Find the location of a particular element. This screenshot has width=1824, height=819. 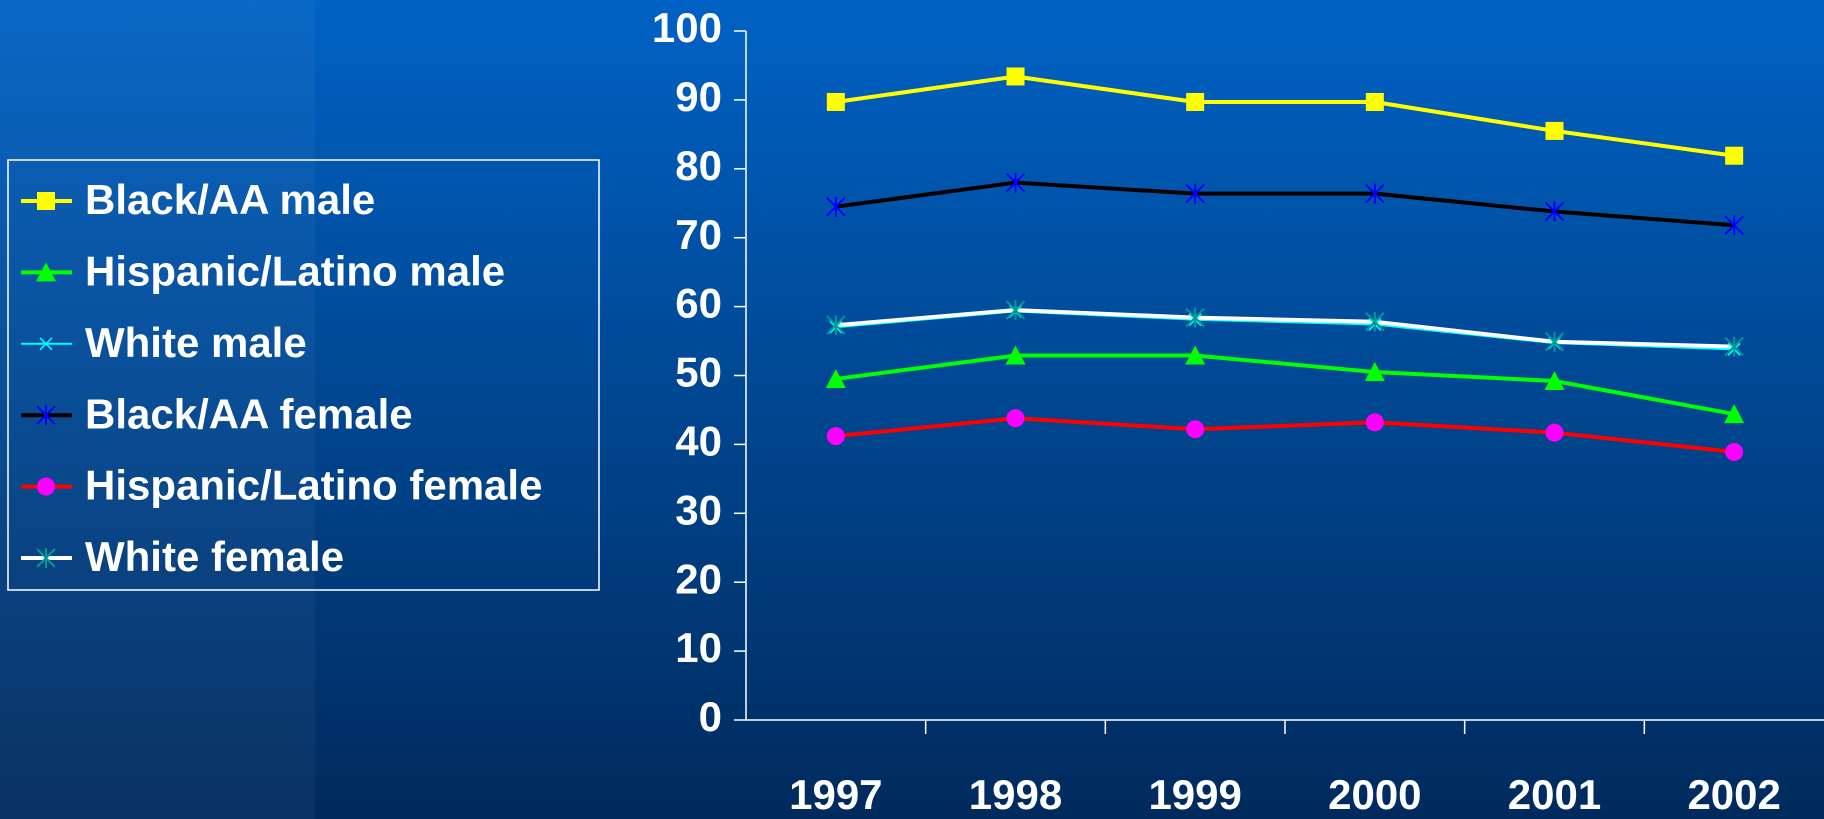

x-tick-label: 1999 is located at coordinates (1194, 794).